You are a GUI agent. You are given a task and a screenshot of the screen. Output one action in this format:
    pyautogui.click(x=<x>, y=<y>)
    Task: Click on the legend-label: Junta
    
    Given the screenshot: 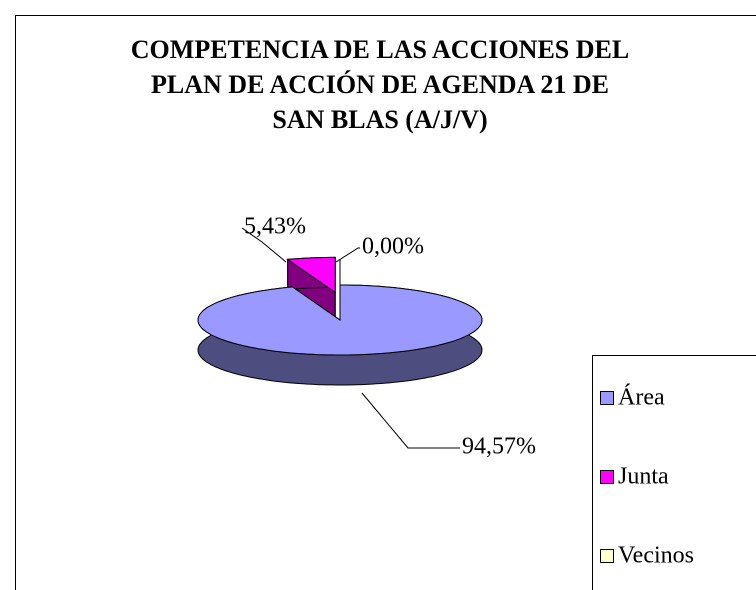 What is the action you would take?
    pyautogui.click(x=643, y=477)
    